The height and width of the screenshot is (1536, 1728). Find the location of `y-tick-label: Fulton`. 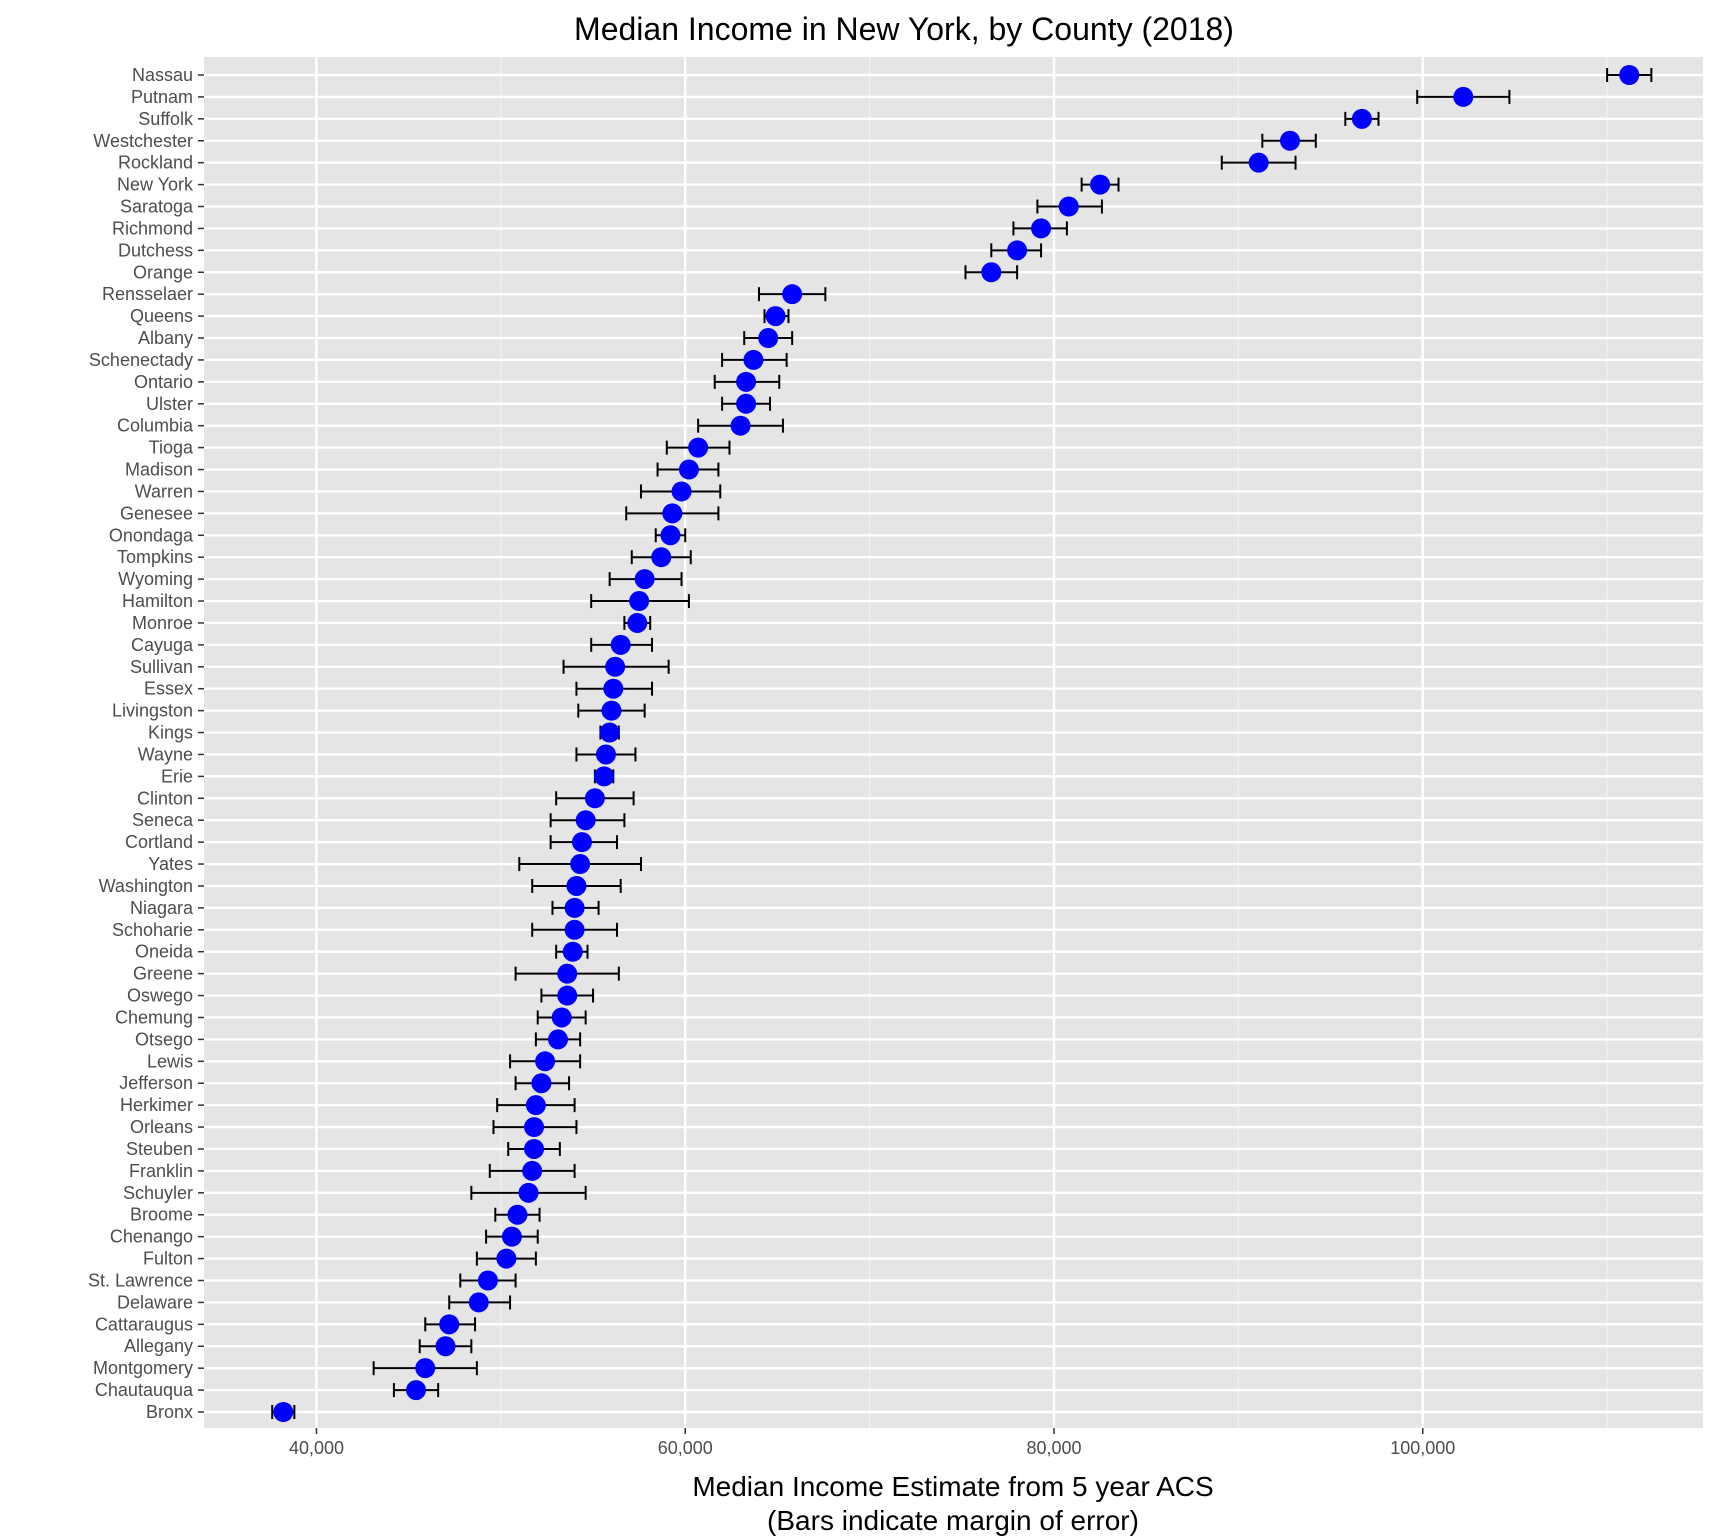

y-tick-label: Fulton is located at coordinates (168, 1259).